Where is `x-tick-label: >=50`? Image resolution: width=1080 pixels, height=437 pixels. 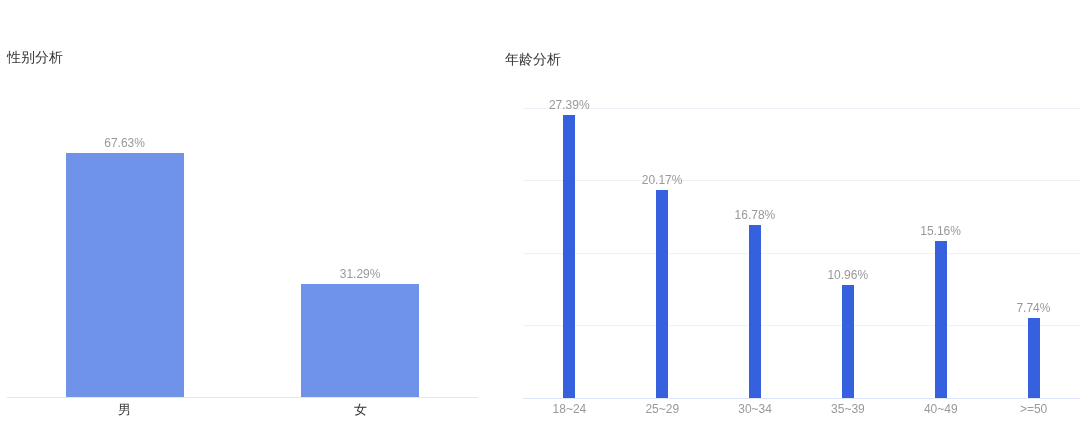
x-tick-label: >=50 is located at coordinates (1033, 409).